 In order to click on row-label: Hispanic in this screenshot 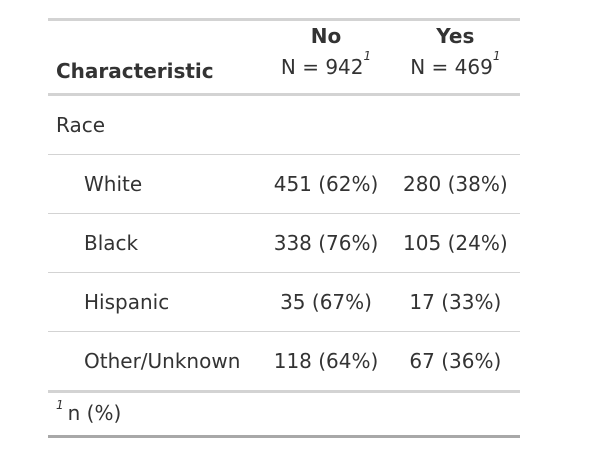, I will do `click(155, 302)`.